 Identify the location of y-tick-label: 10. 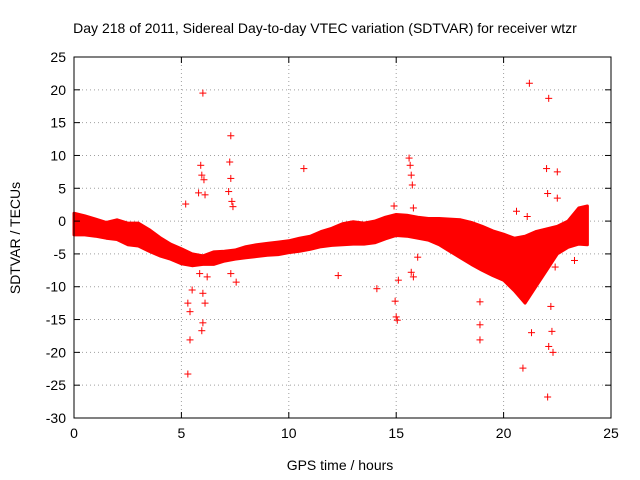
(58, 155).